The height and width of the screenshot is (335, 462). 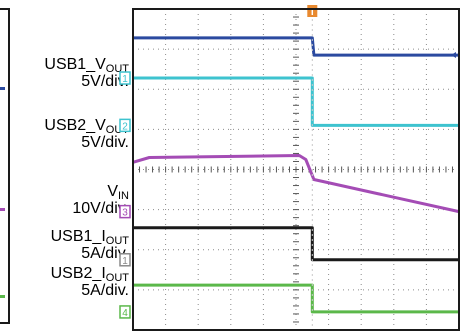 I want to click on label-vin-name: V, so click(x=112, y=191).